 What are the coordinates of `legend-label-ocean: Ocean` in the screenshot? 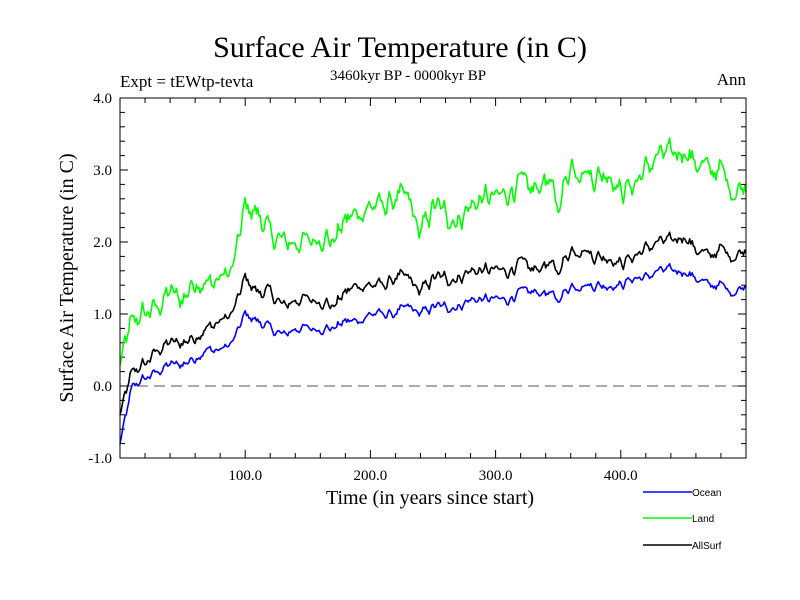 It's located at (706, 493).